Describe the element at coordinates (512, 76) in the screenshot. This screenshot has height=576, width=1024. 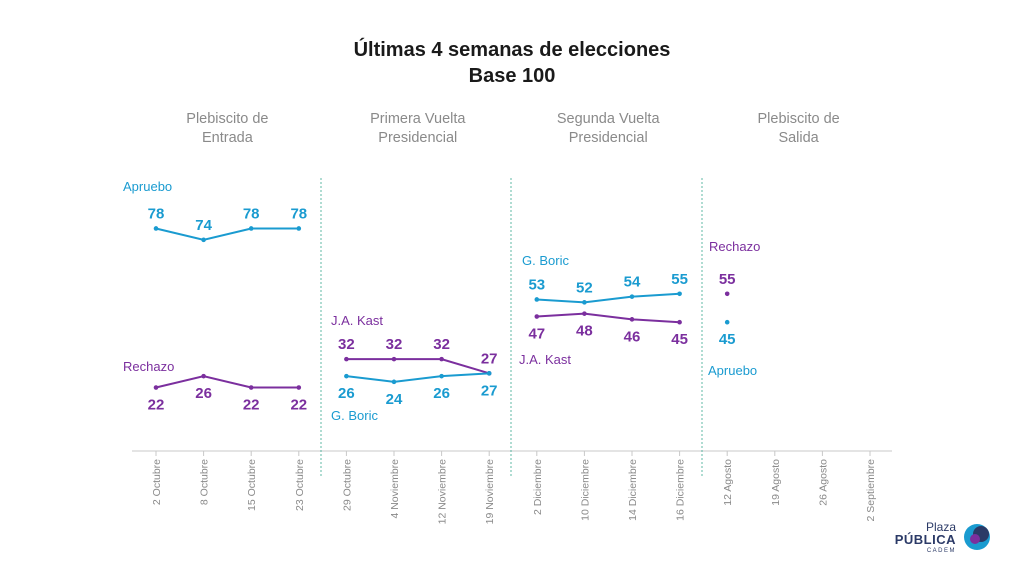
I see `chart-subtitle: Base 100` at that location.